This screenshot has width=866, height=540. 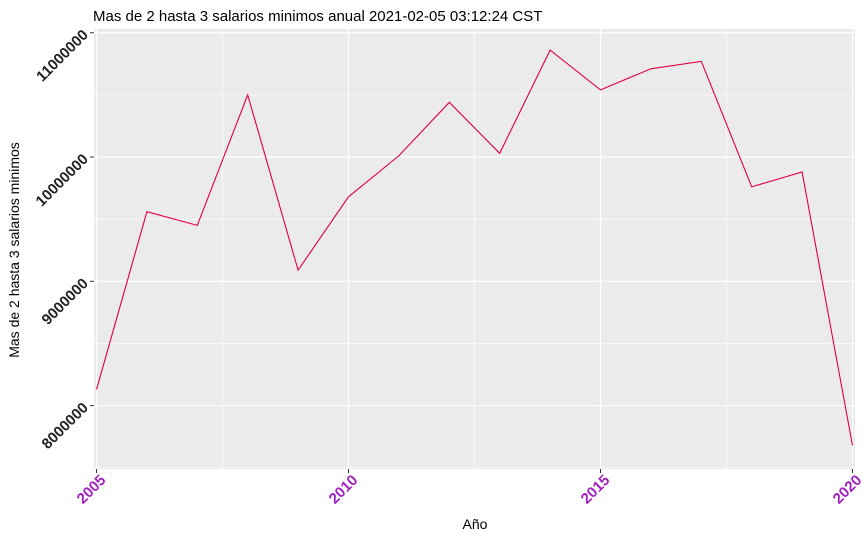 I want to click on x-tick-label: 2020, so click(x=848, y=490).